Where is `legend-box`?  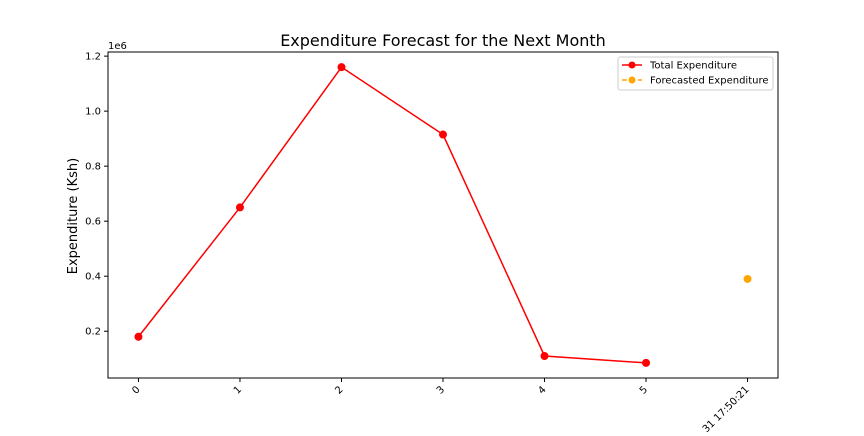 legend-box is located at coordinates (695, 73).